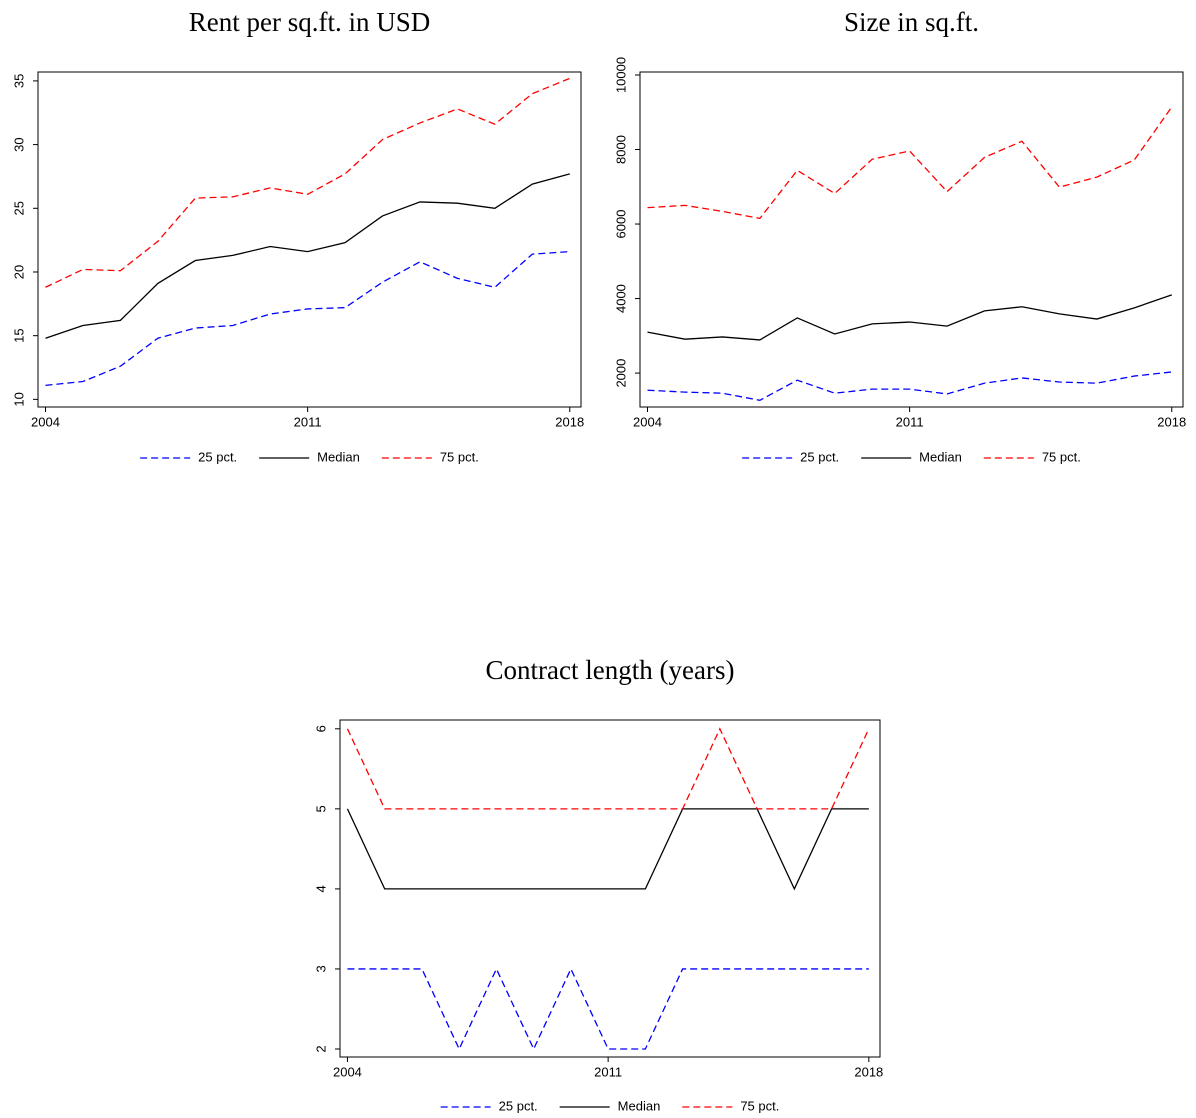 The width and height of the screenshot is (1196, 1118). Describe the element at coordinates (18, 335) in the screenshot. I see `y-tick-label: 15` at that location.